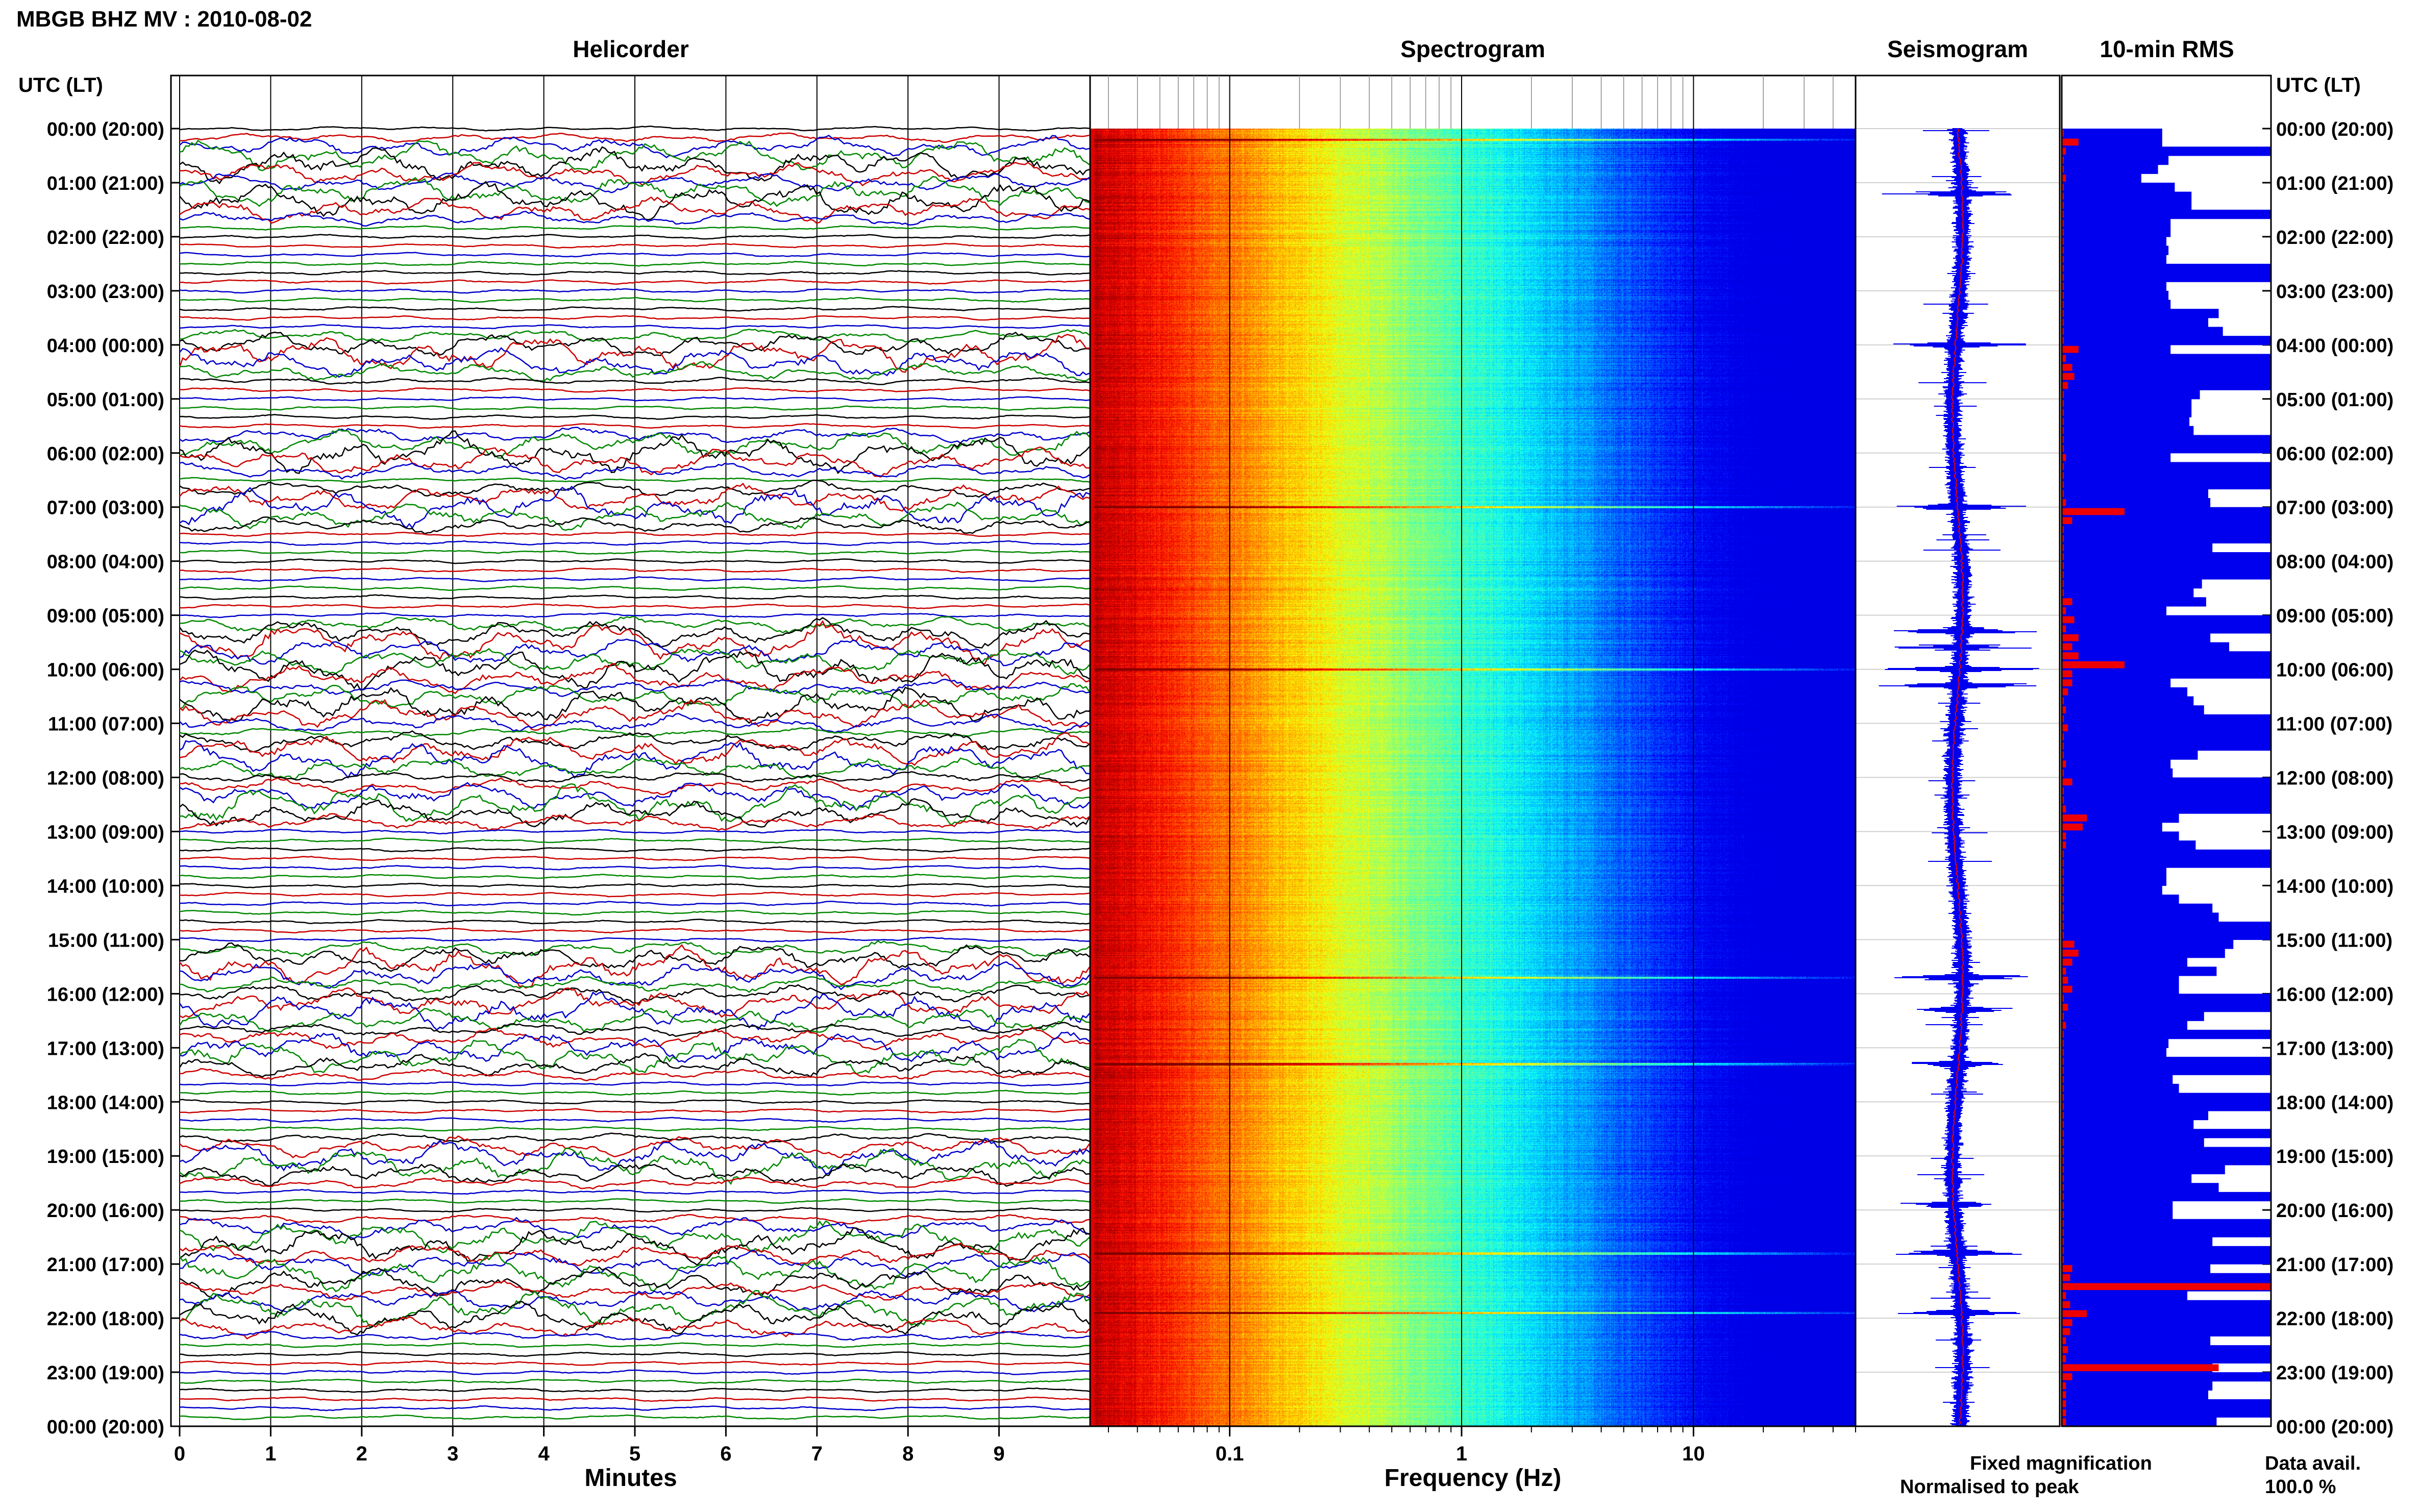 This screenshot has height=1512, width=2419. I want to click on time-axis-label-left: UTC (LT), so click(60, 85).